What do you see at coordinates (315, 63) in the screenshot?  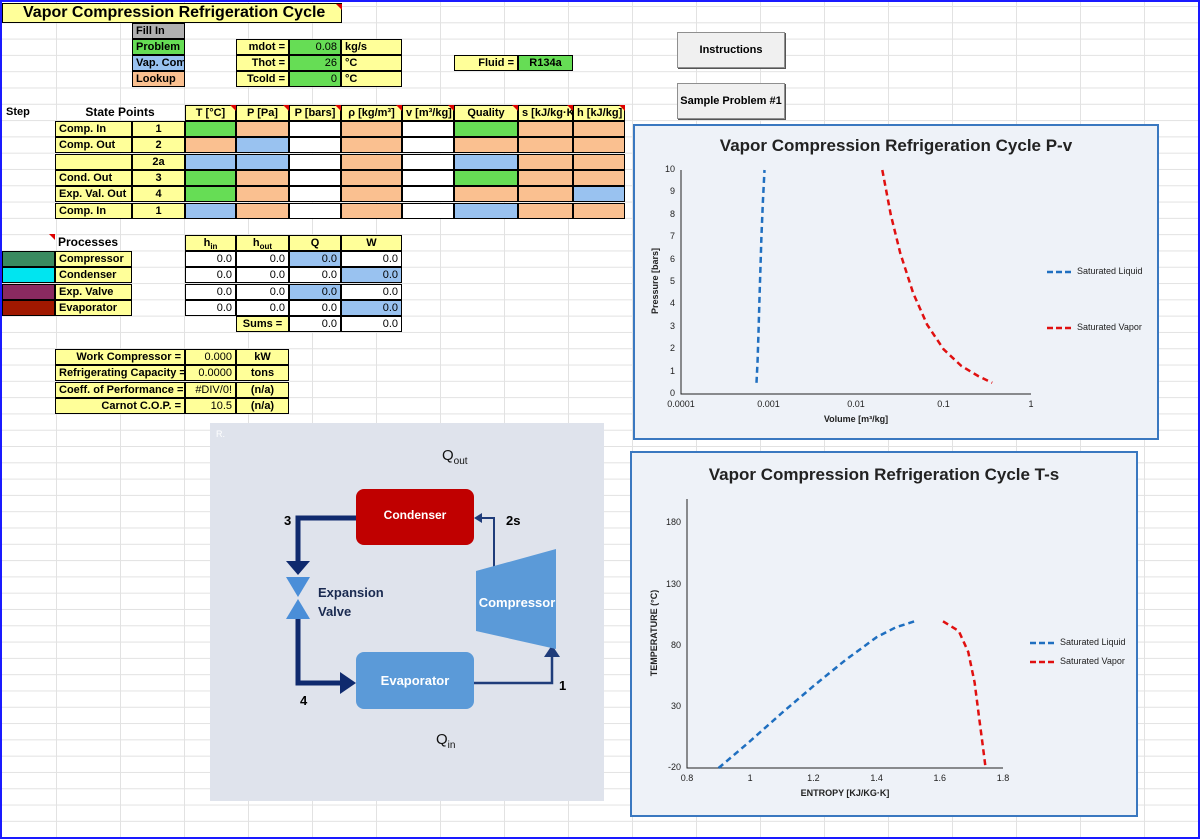 I see `thot-input: 26` at bounding box center [315, 63].